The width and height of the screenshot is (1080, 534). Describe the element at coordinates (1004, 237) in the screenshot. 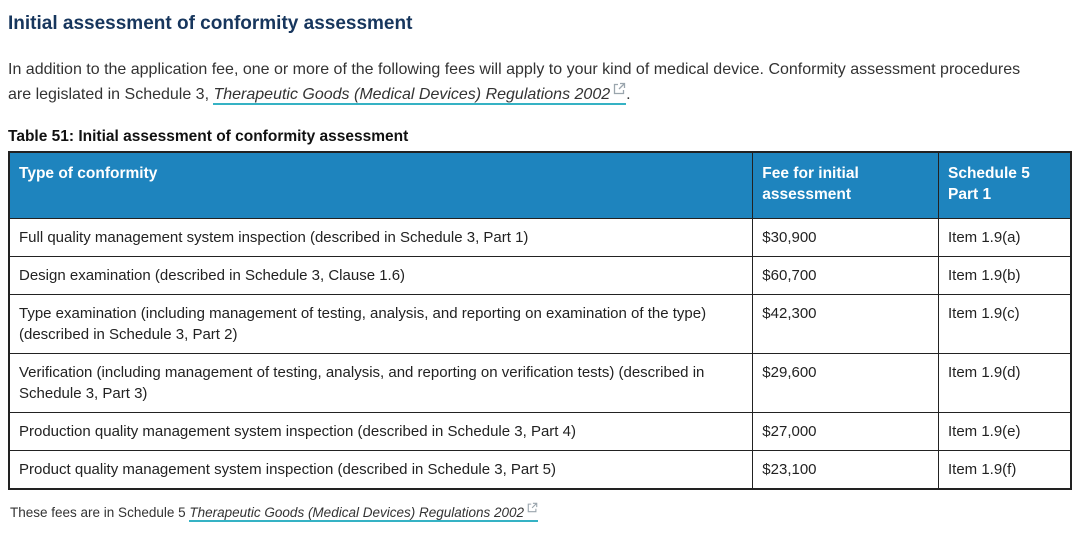

I see `cell-item: Item 1.9(a)` at that location.